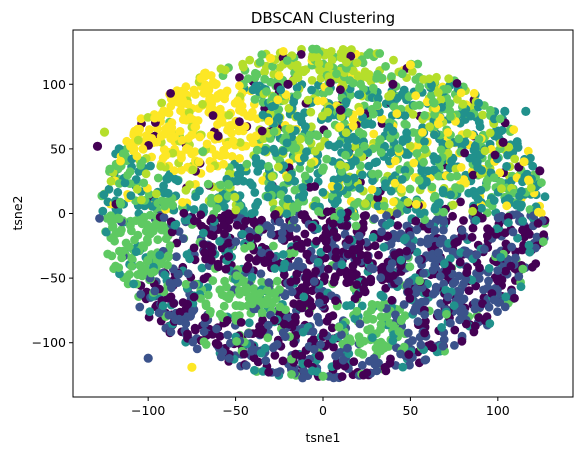 The width and height of the screenshot is (583, 455). What do you see at coordinates (58, 148) in the screenshot?
I see `y-tick-label: 50` at bounding box center [58, 148].